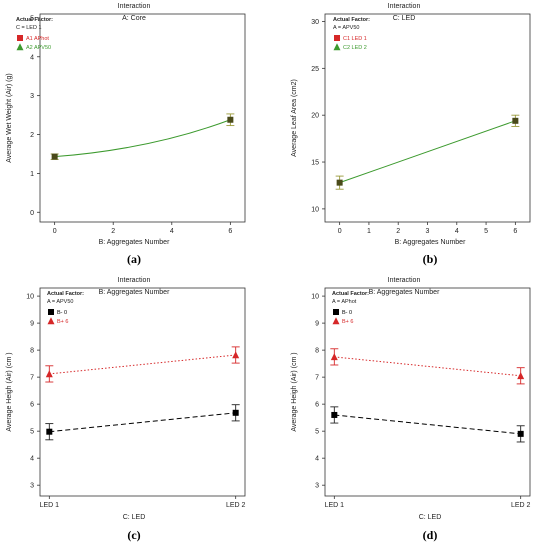 This screenshot has width=541, height=550. Describe the element at coordinates (404, 6) in the screenshot. I see `chart2-title: Interaction` at that location.